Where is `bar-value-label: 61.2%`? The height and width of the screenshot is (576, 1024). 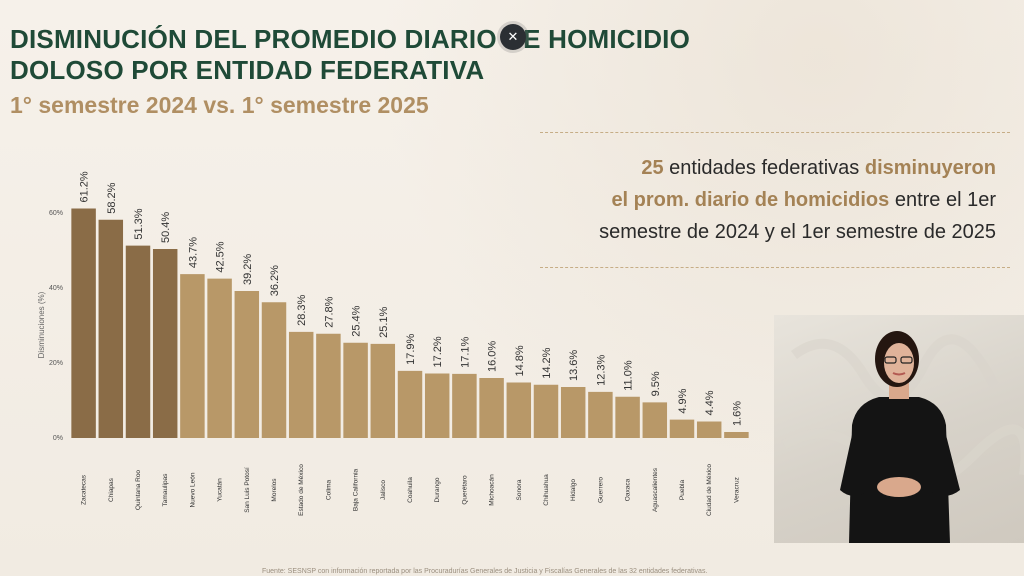 bar-value-label: 61.2% is located at coordinates (85, 186).